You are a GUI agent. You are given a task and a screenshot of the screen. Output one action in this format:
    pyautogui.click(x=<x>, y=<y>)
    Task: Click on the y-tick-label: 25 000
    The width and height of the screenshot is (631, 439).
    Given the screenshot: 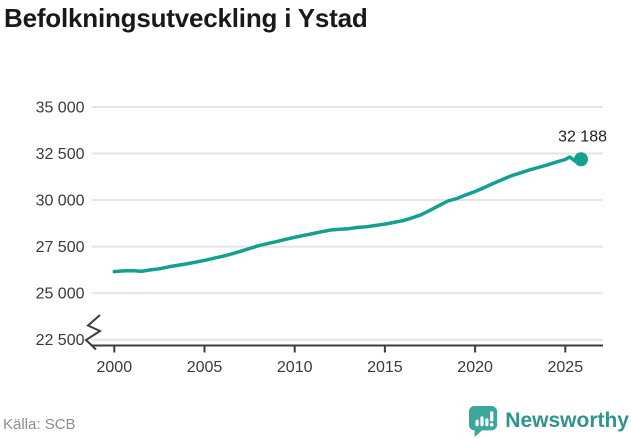 What is the action you would take?
    pyautogui.click(x=60, y=294)
    